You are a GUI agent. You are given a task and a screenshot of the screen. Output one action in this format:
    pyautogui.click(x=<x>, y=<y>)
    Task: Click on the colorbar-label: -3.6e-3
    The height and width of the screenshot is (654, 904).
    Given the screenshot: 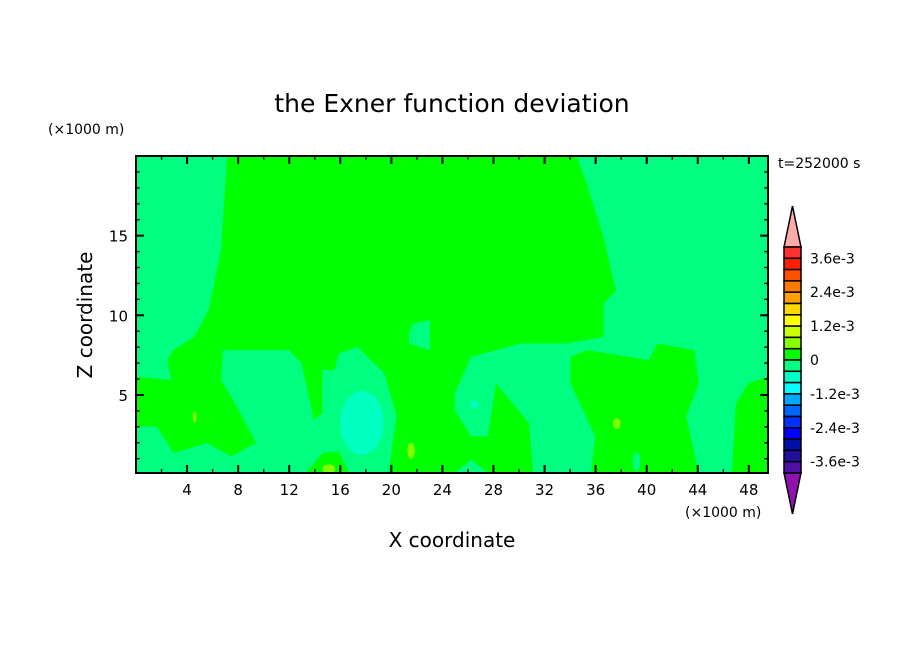 What is the action you would take?
    pyautogui.click(x=835, y=463)
    